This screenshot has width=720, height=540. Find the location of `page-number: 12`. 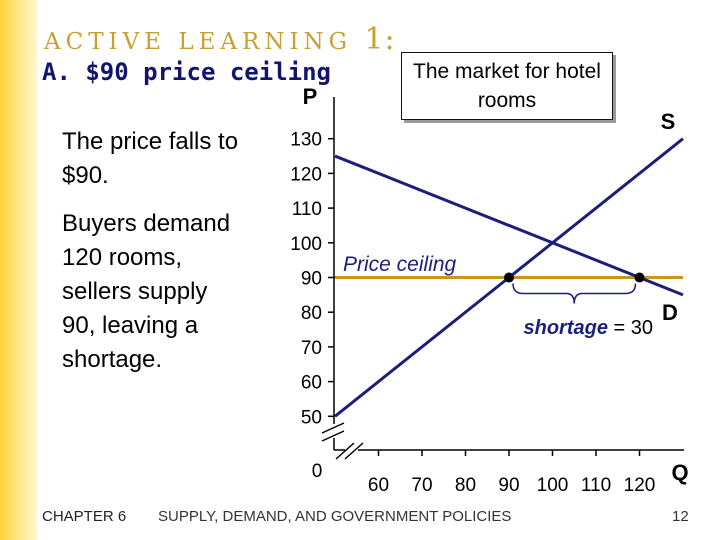

page-number: 12 is located at coordinates (680, 516).